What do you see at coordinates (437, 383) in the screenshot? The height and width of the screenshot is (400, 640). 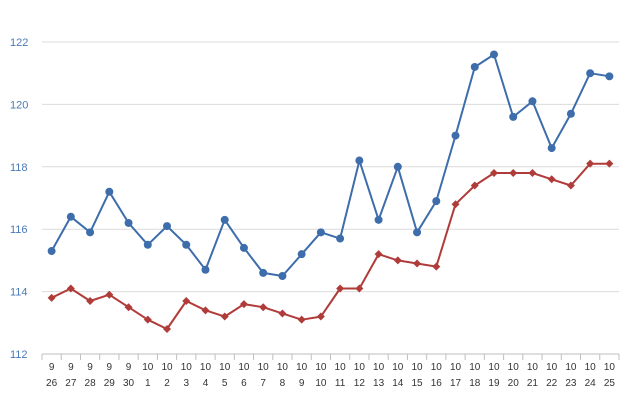 I see `x-tick-label-day: 16` at bounding box center [437, 383].